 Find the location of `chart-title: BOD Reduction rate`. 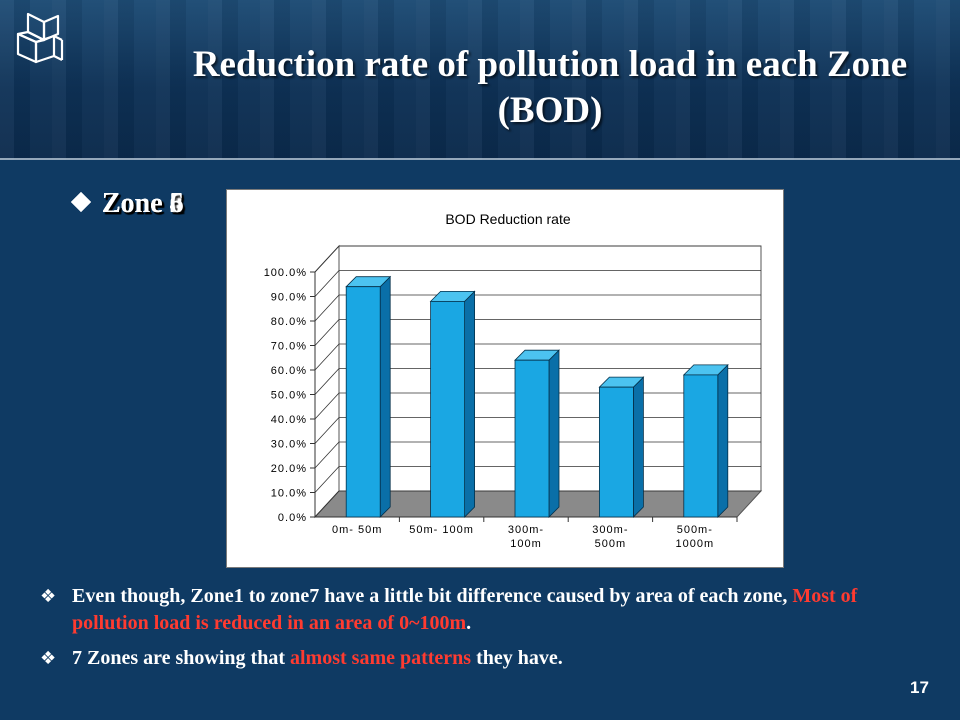

chart-title: BOD Reduction rate is located at coordinates (507, 219).